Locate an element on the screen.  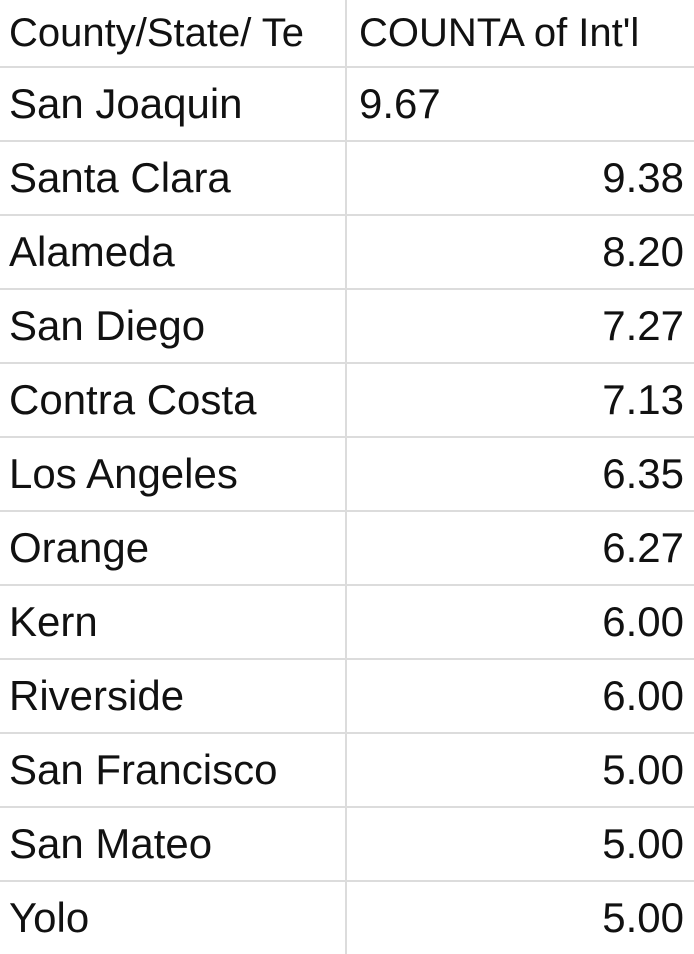
county-cell: Los Angeles is located at coordinates (173, 474).